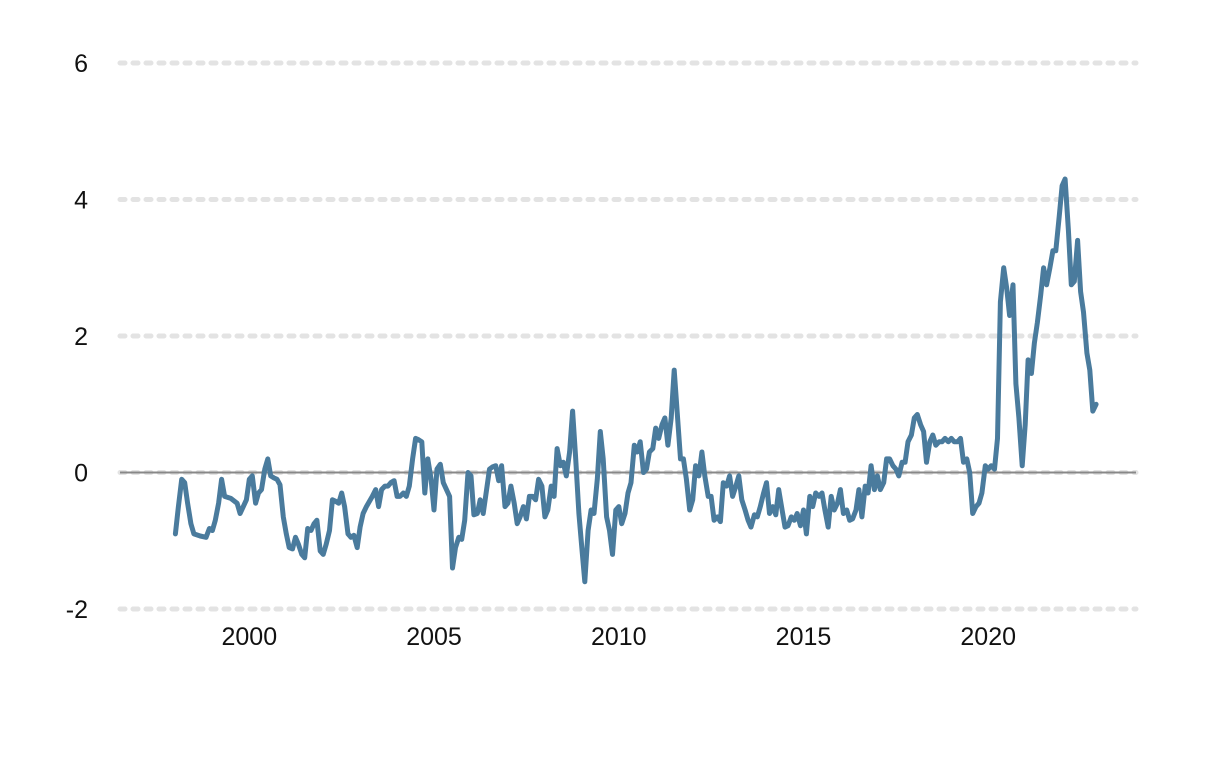  What do you see at coordinates (249, 637) in the screenshot?
I see `x-tick-label: 2000` at bounding box center [249, 637].